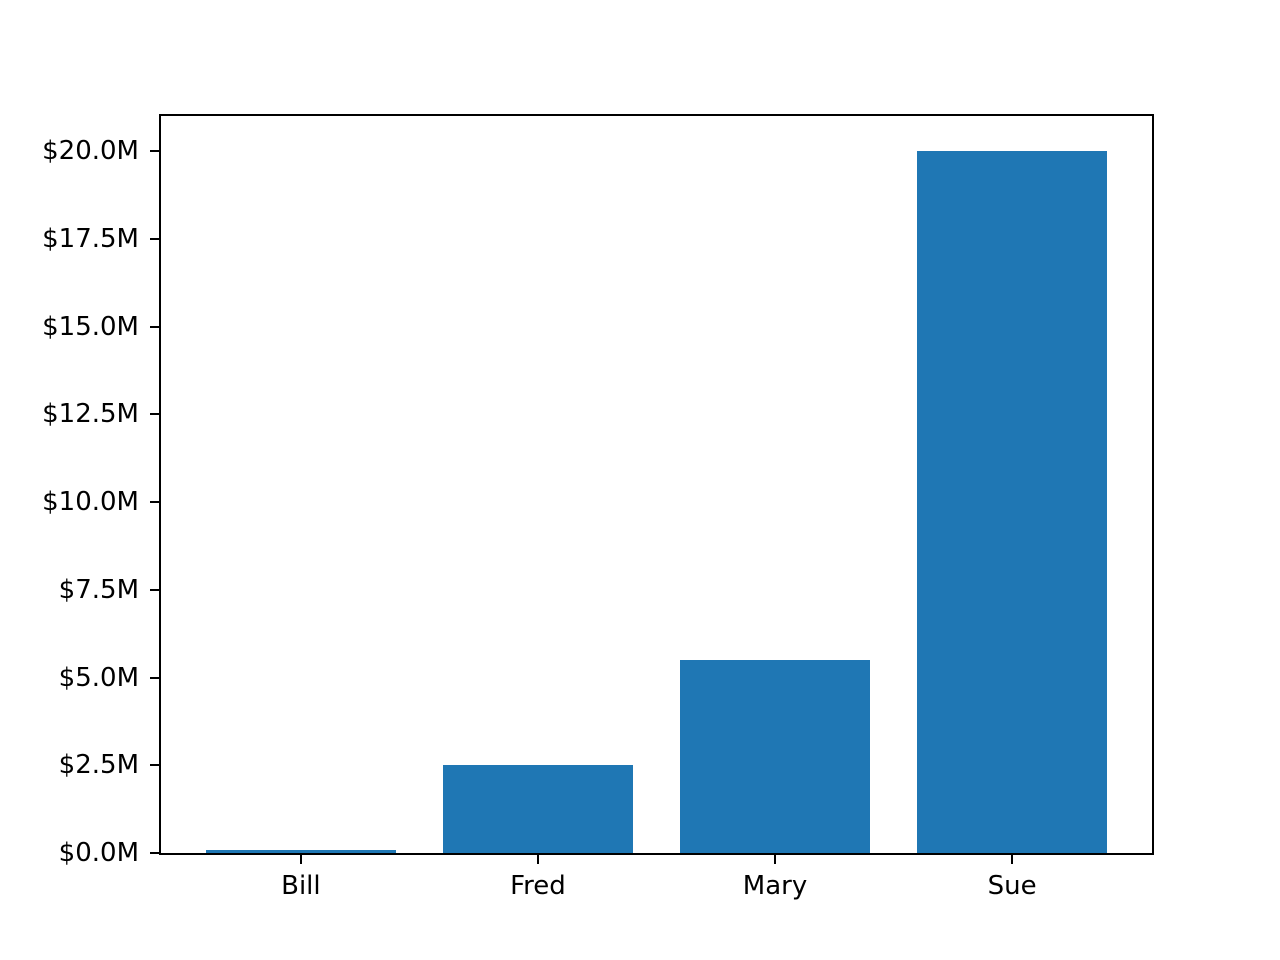 This screenshot has height=960, width=1280. What do you see at coordinates (90, 326) in the screenshot?
I see `y-axis-tick-label: $15.0M` at bounding box center [90, 326].